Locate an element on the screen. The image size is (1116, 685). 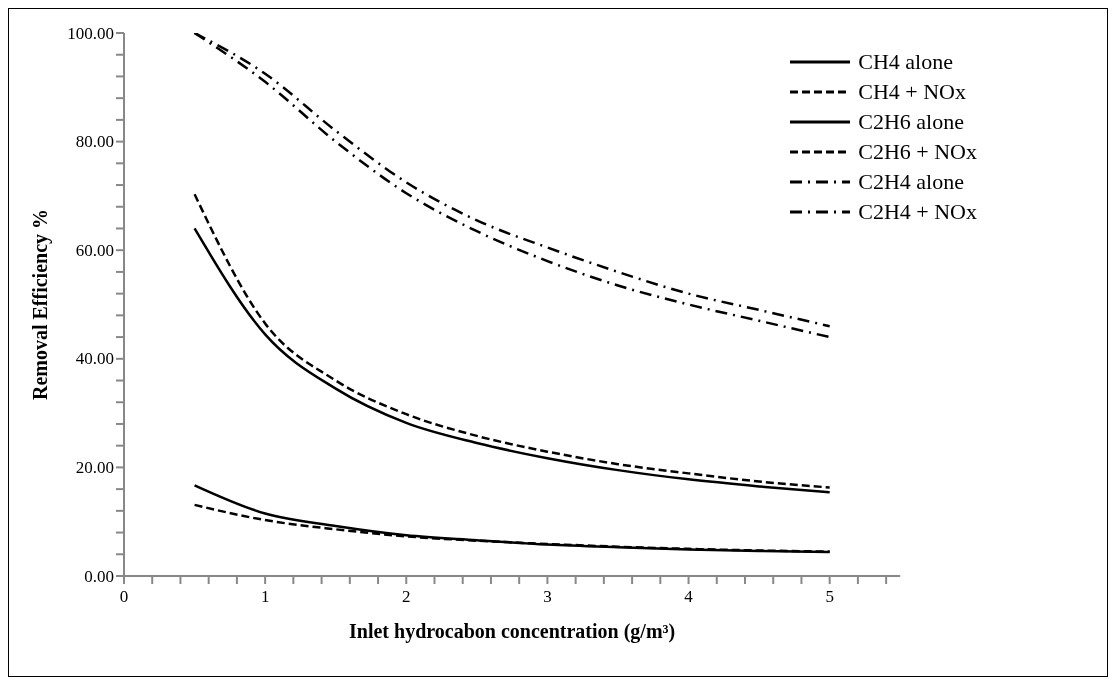
y-tick-label: 0.00 is located at coordinates (99, 576).